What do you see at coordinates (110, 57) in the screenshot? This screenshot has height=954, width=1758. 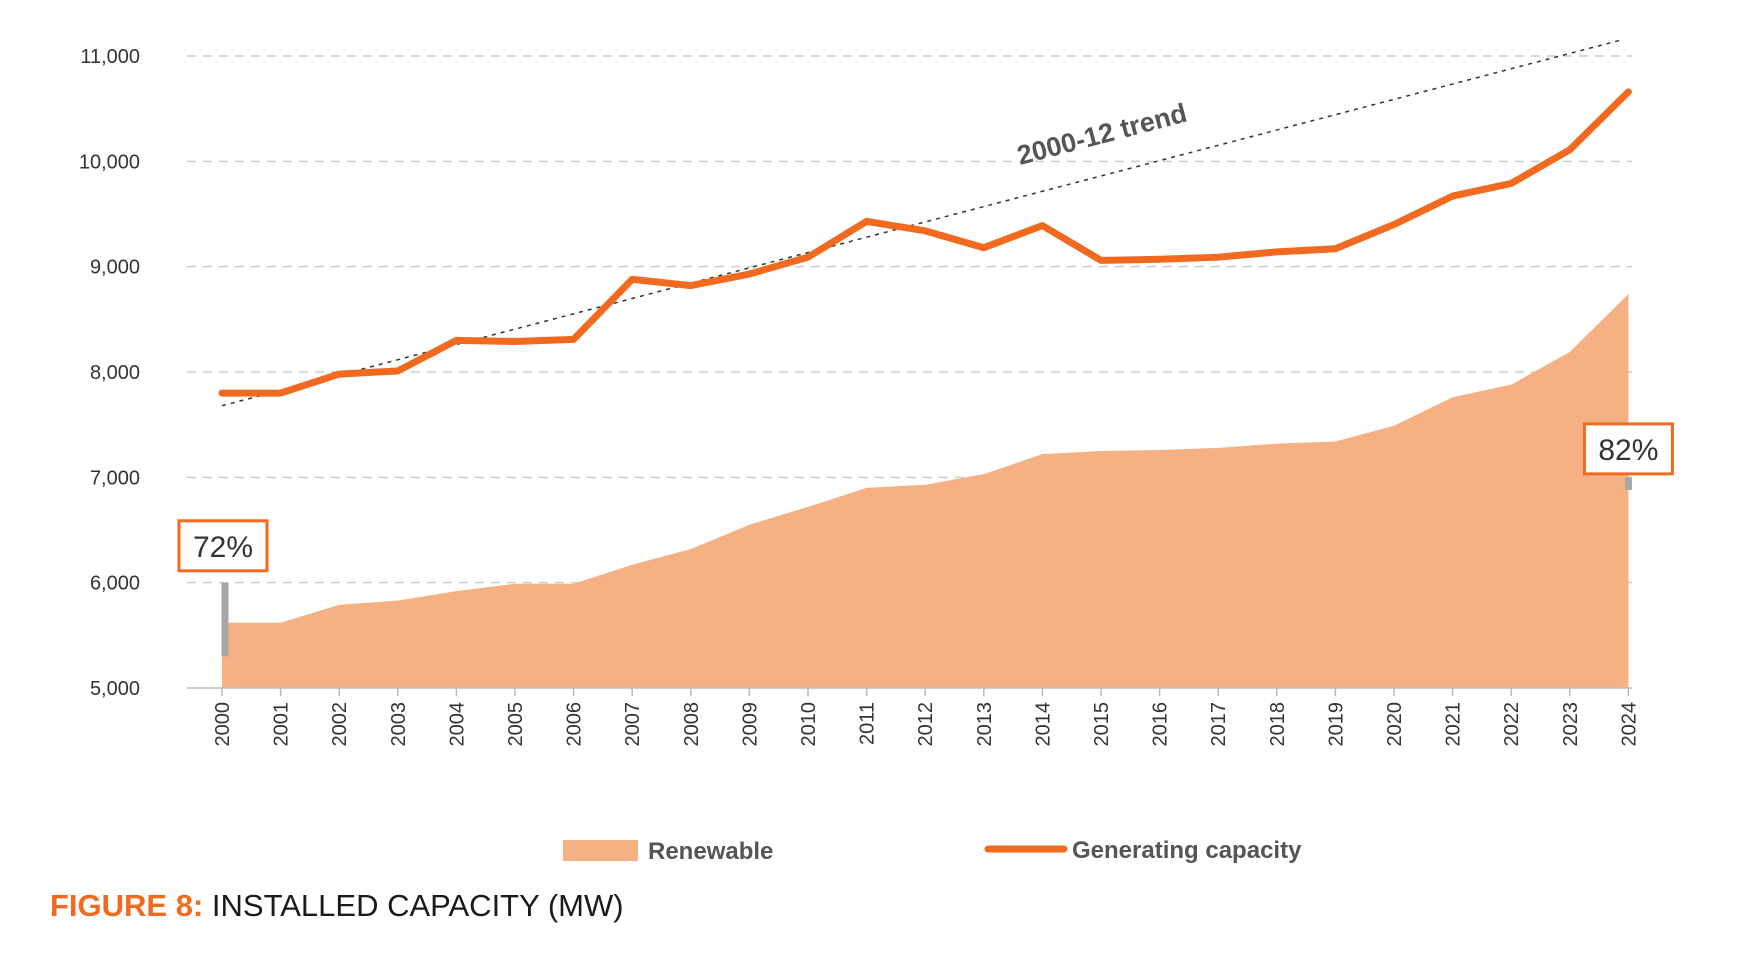 I see `y-tick-label: 11,000` at bounding box center [110, 57].